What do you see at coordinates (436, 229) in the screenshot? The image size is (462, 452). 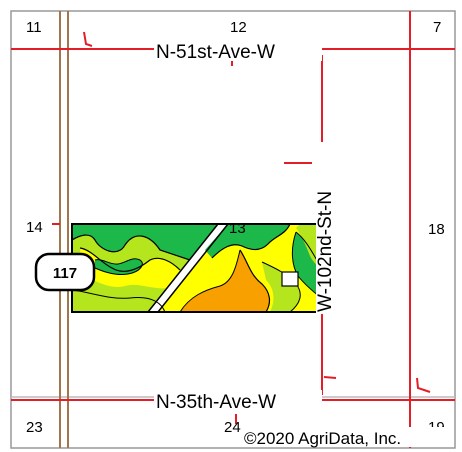 I see `section-label-18: 18` at bounding box center [436, 229].